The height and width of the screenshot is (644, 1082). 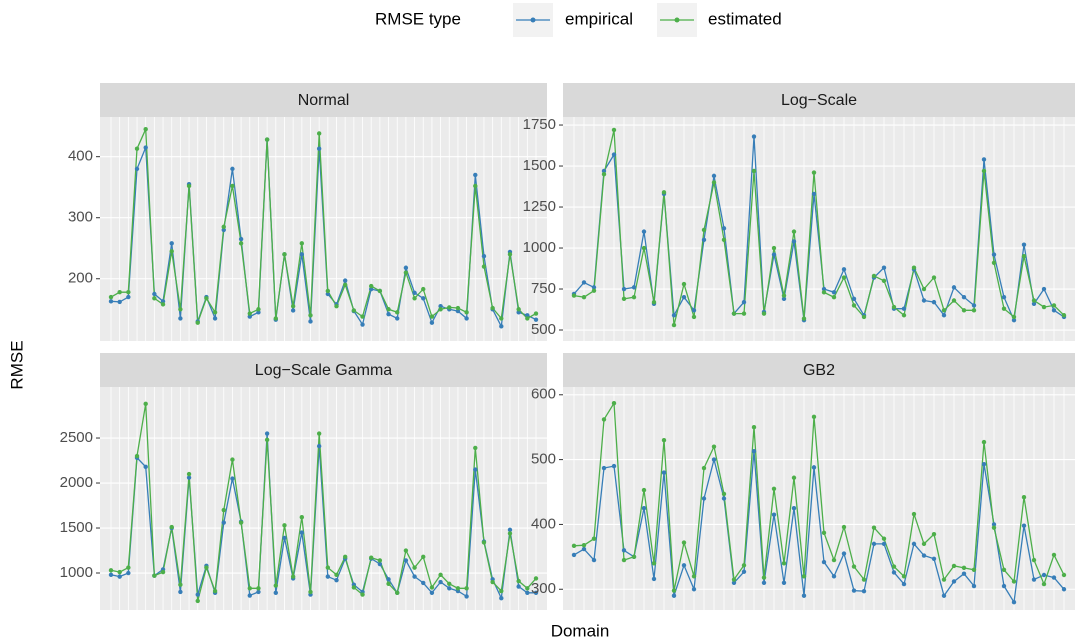 I want to click on y-tick-label: 400, so click(x=543, y=523).